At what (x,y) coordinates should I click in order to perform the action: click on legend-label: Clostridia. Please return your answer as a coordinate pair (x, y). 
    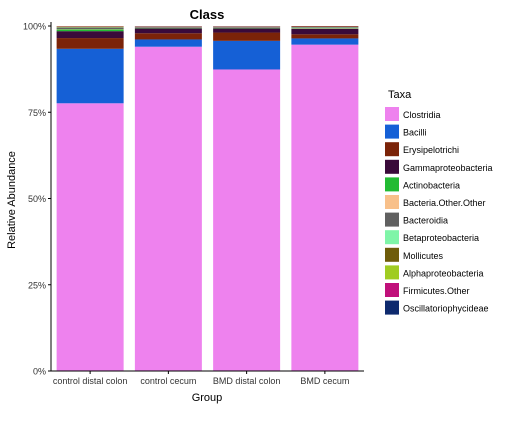
    Looking at the image, I should click on (422, 115).